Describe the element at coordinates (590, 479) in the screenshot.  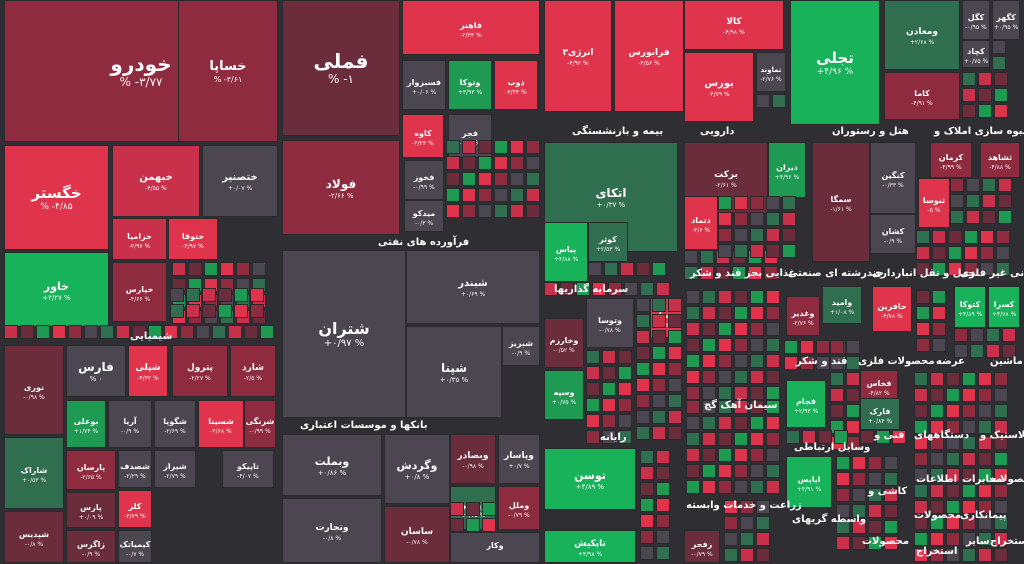
I see `stock-tile: توسن +۴/۸۹ %` at that location.